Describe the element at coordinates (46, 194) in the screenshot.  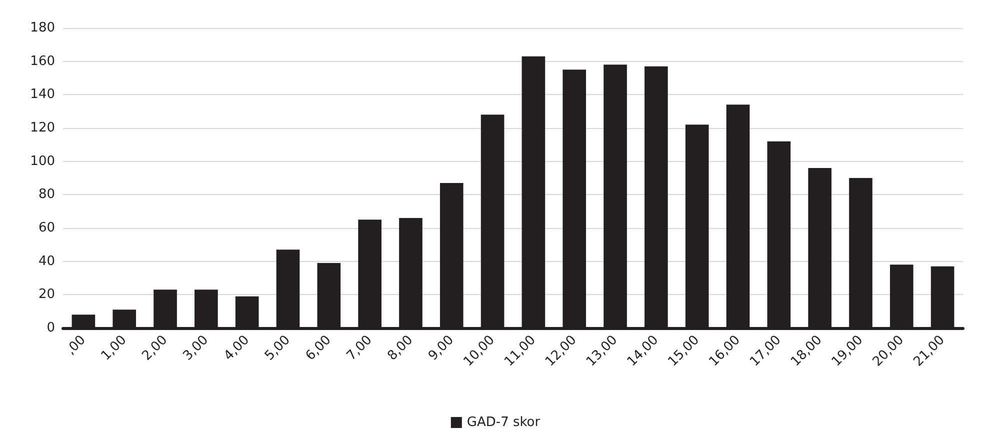
I see `y-tick-label: 80` at that location.